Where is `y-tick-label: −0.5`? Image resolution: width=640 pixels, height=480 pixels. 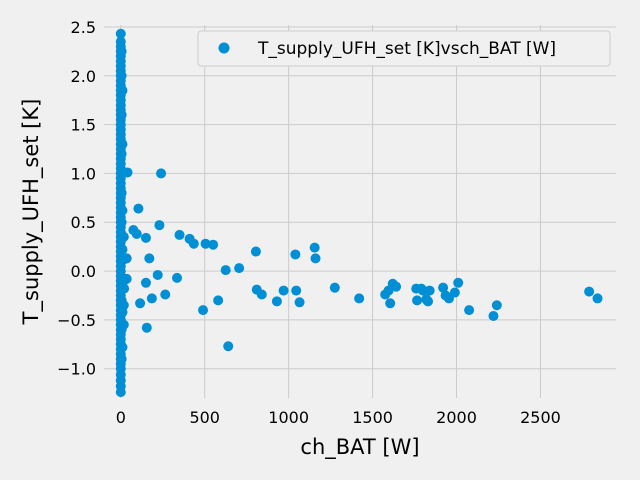
y-tick-label: −0.5 is located at coordinates (76, 320).